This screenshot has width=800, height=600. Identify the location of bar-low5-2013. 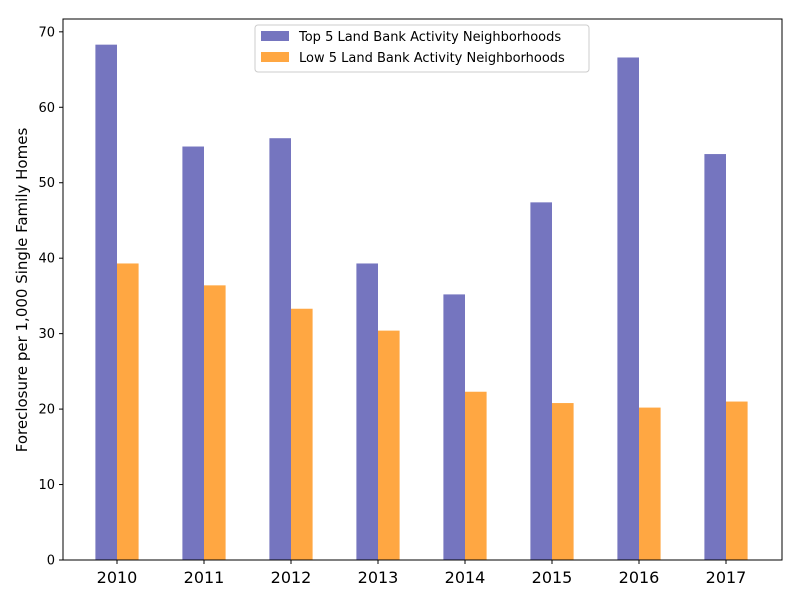
(389, 445).